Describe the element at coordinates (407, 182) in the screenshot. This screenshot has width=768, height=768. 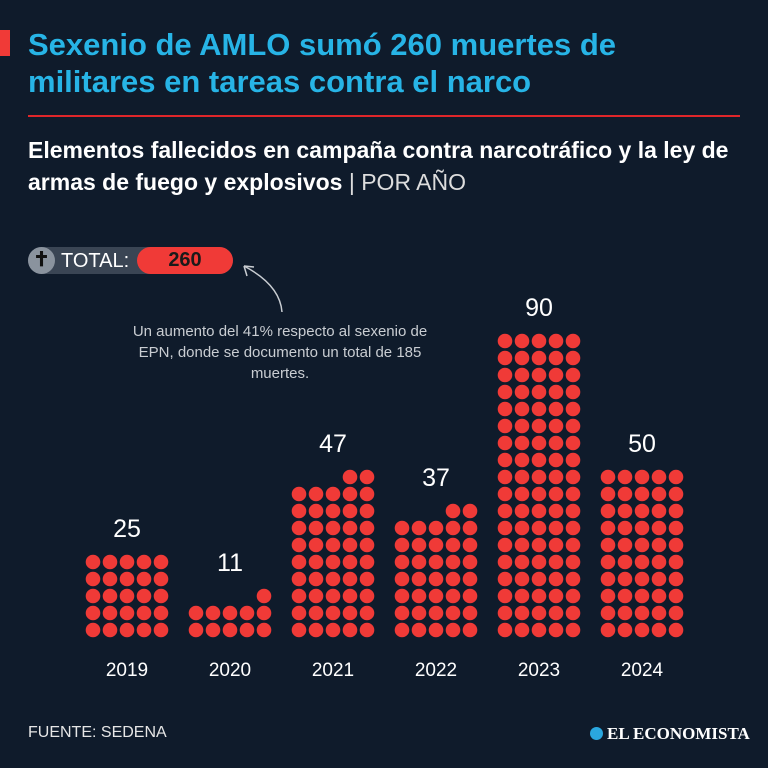
I see `subtitle-unit: | POR AÑO` at that location.